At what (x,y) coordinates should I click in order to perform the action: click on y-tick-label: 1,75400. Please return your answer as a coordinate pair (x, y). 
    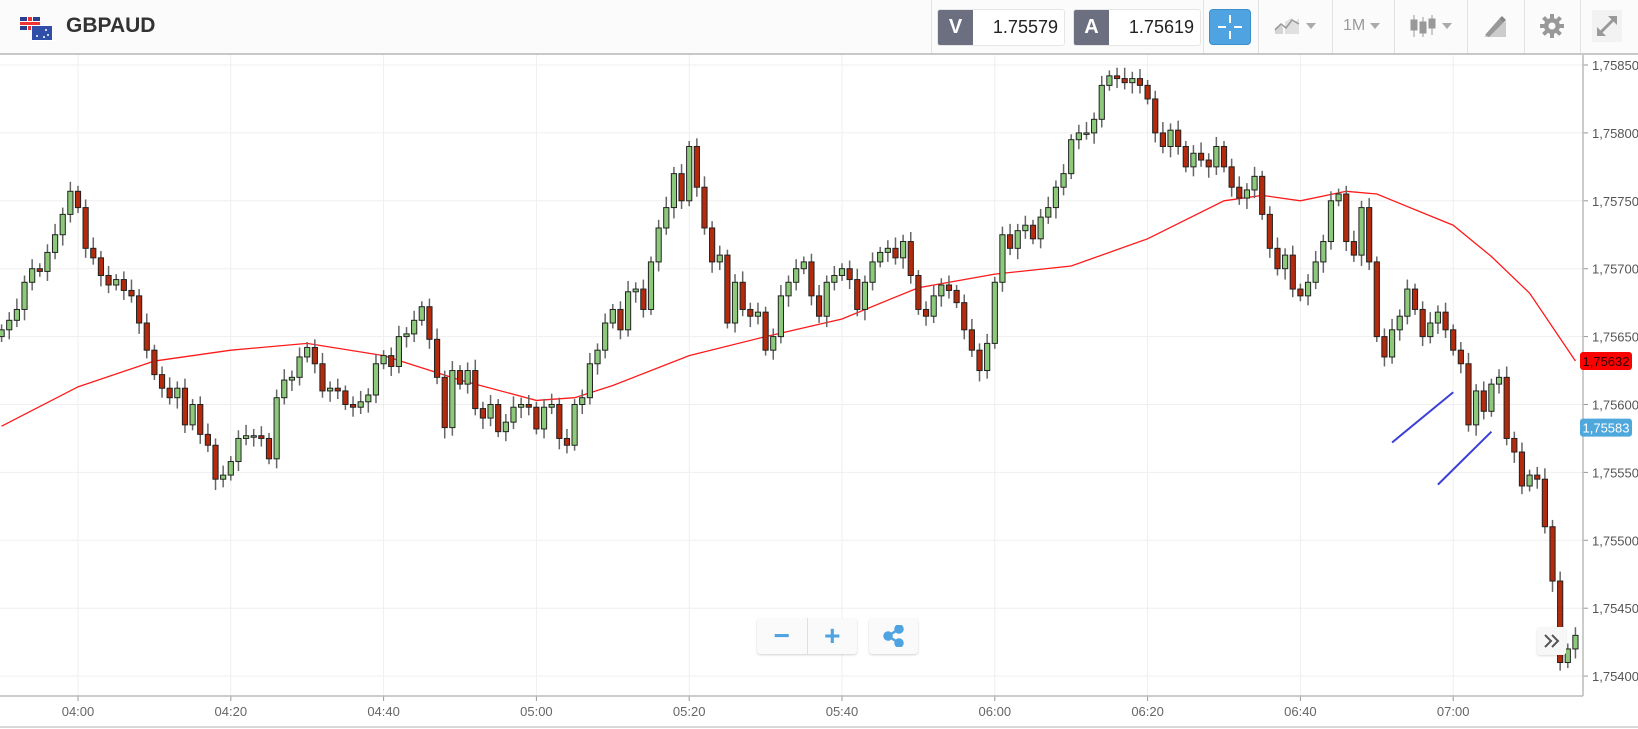
    Looking at the image, I should click on (1615, 676).